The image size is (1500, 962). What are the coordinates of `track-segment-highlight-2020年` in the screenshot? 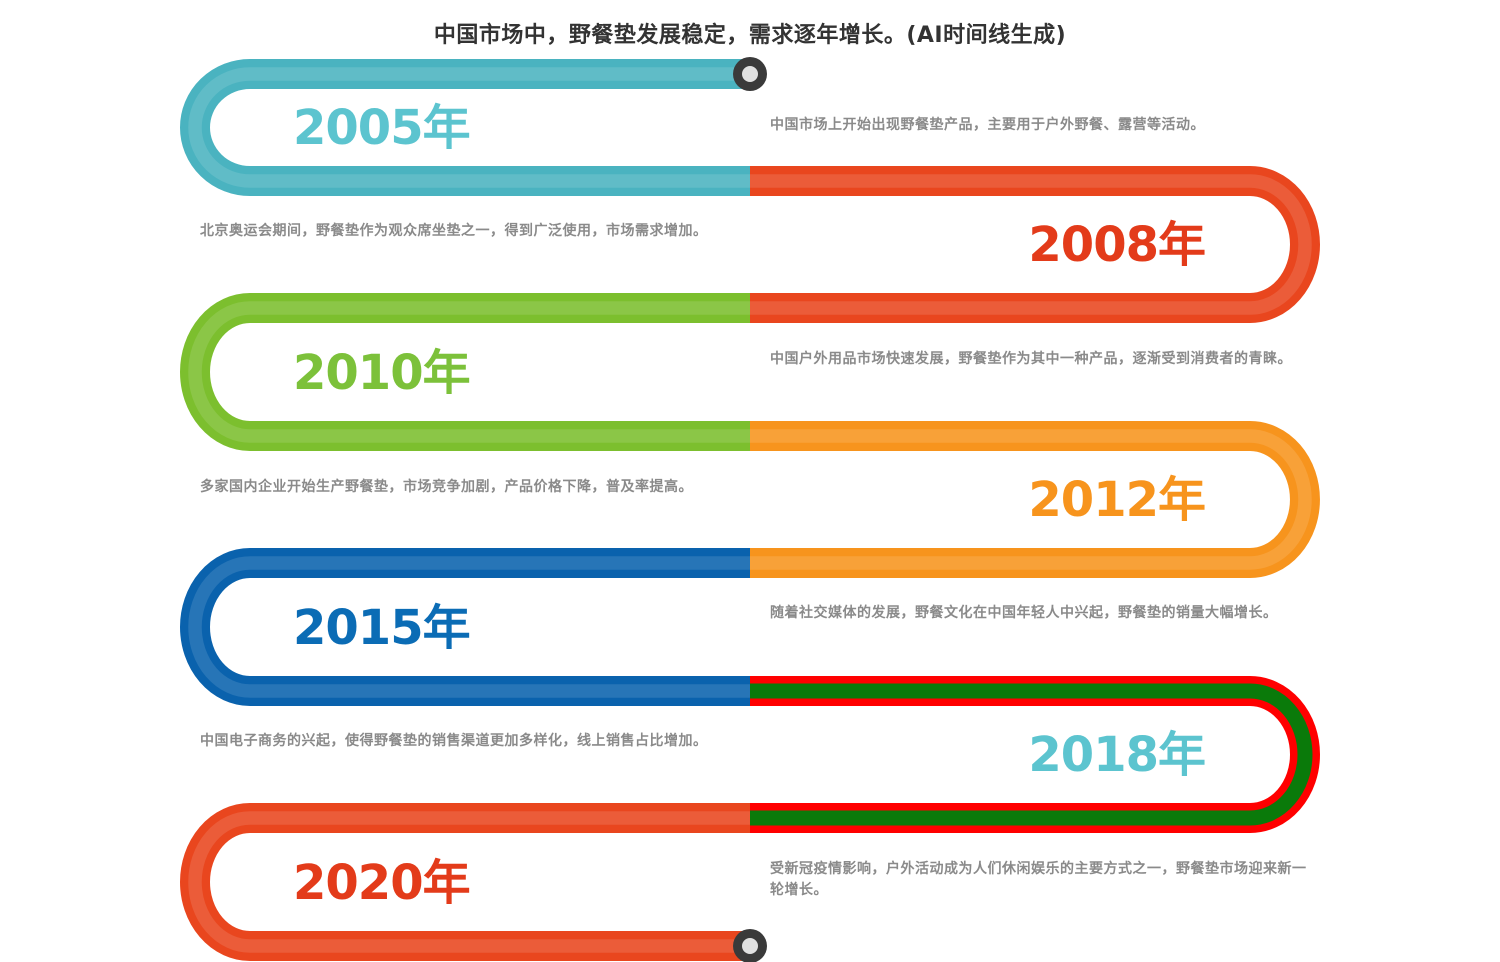 It's located at (469, 882).